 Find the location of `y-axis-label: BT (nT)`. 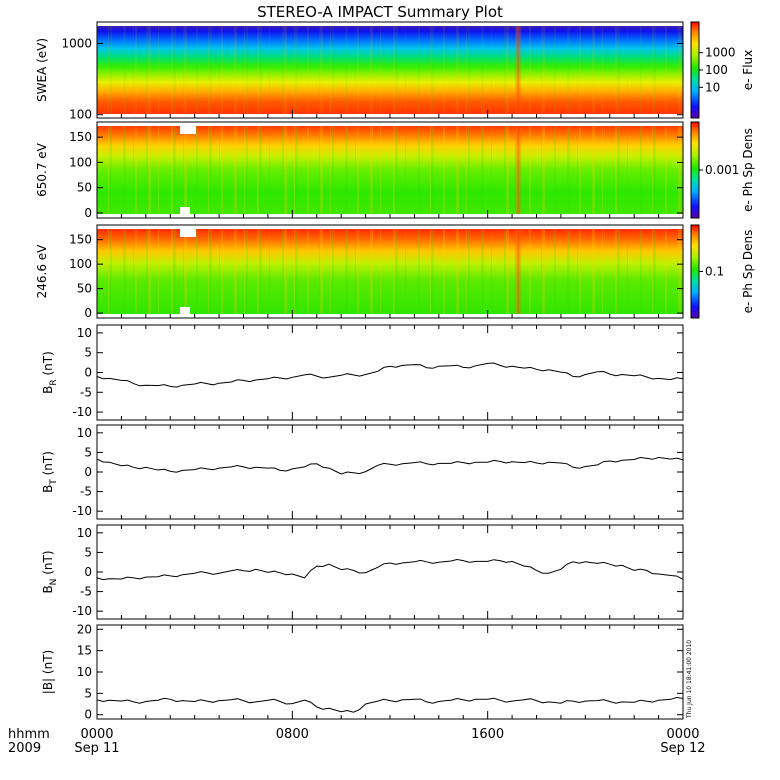

y-axis-label: BT (nT) is located at coordinates (50, 472).